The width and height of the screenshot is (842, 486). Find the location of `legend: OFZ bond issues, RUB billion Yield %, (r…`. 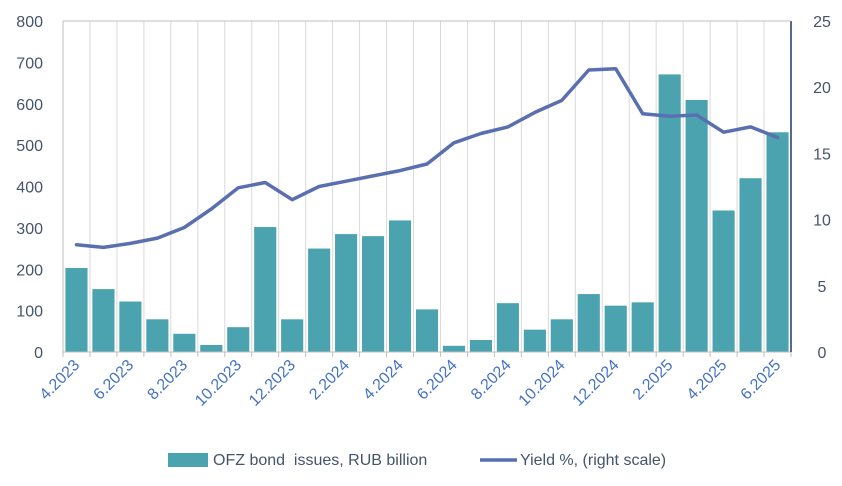

legend: OFZ bond issues, RUB billion Yield %, (r… is located at coordinates (417, 460).